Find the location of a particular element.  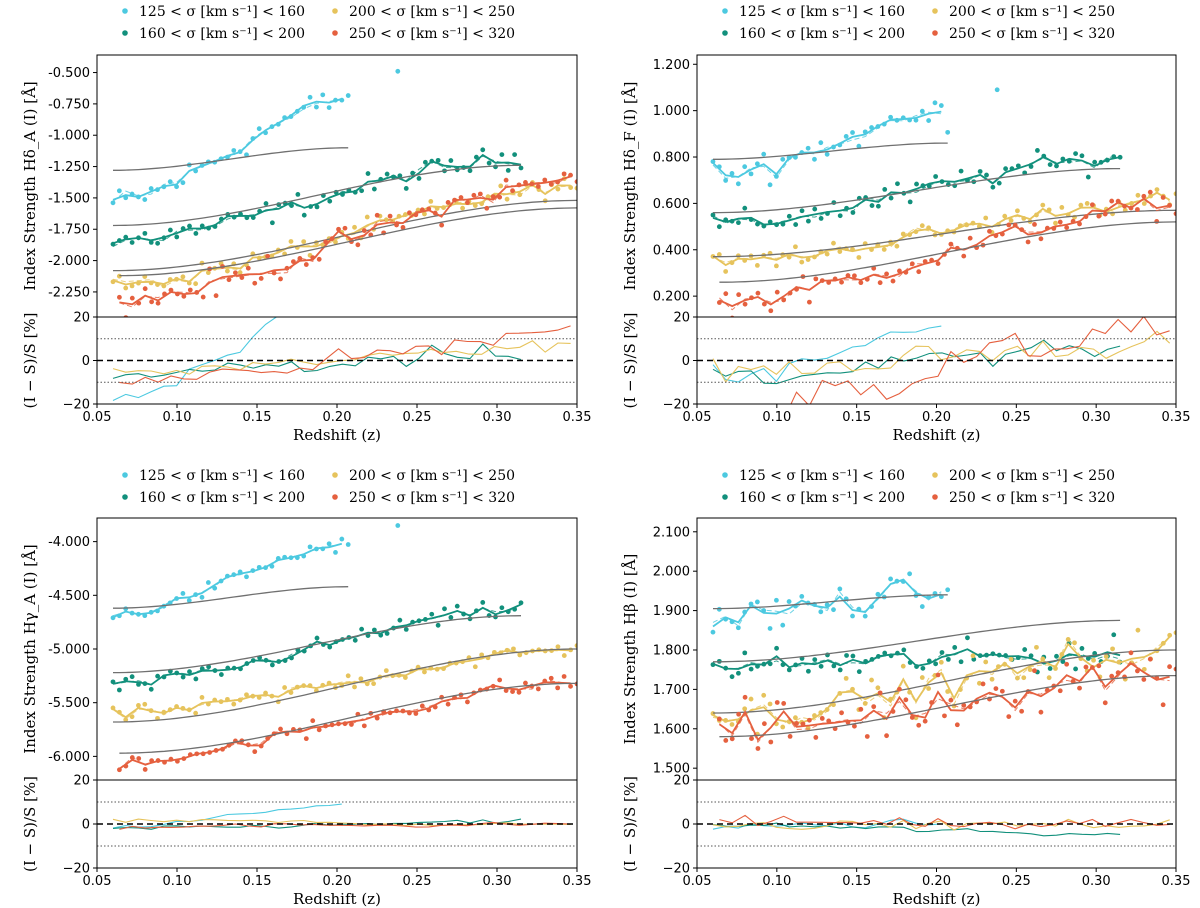

x-tick-label: 0.15 is located at coordinates (257, 417).